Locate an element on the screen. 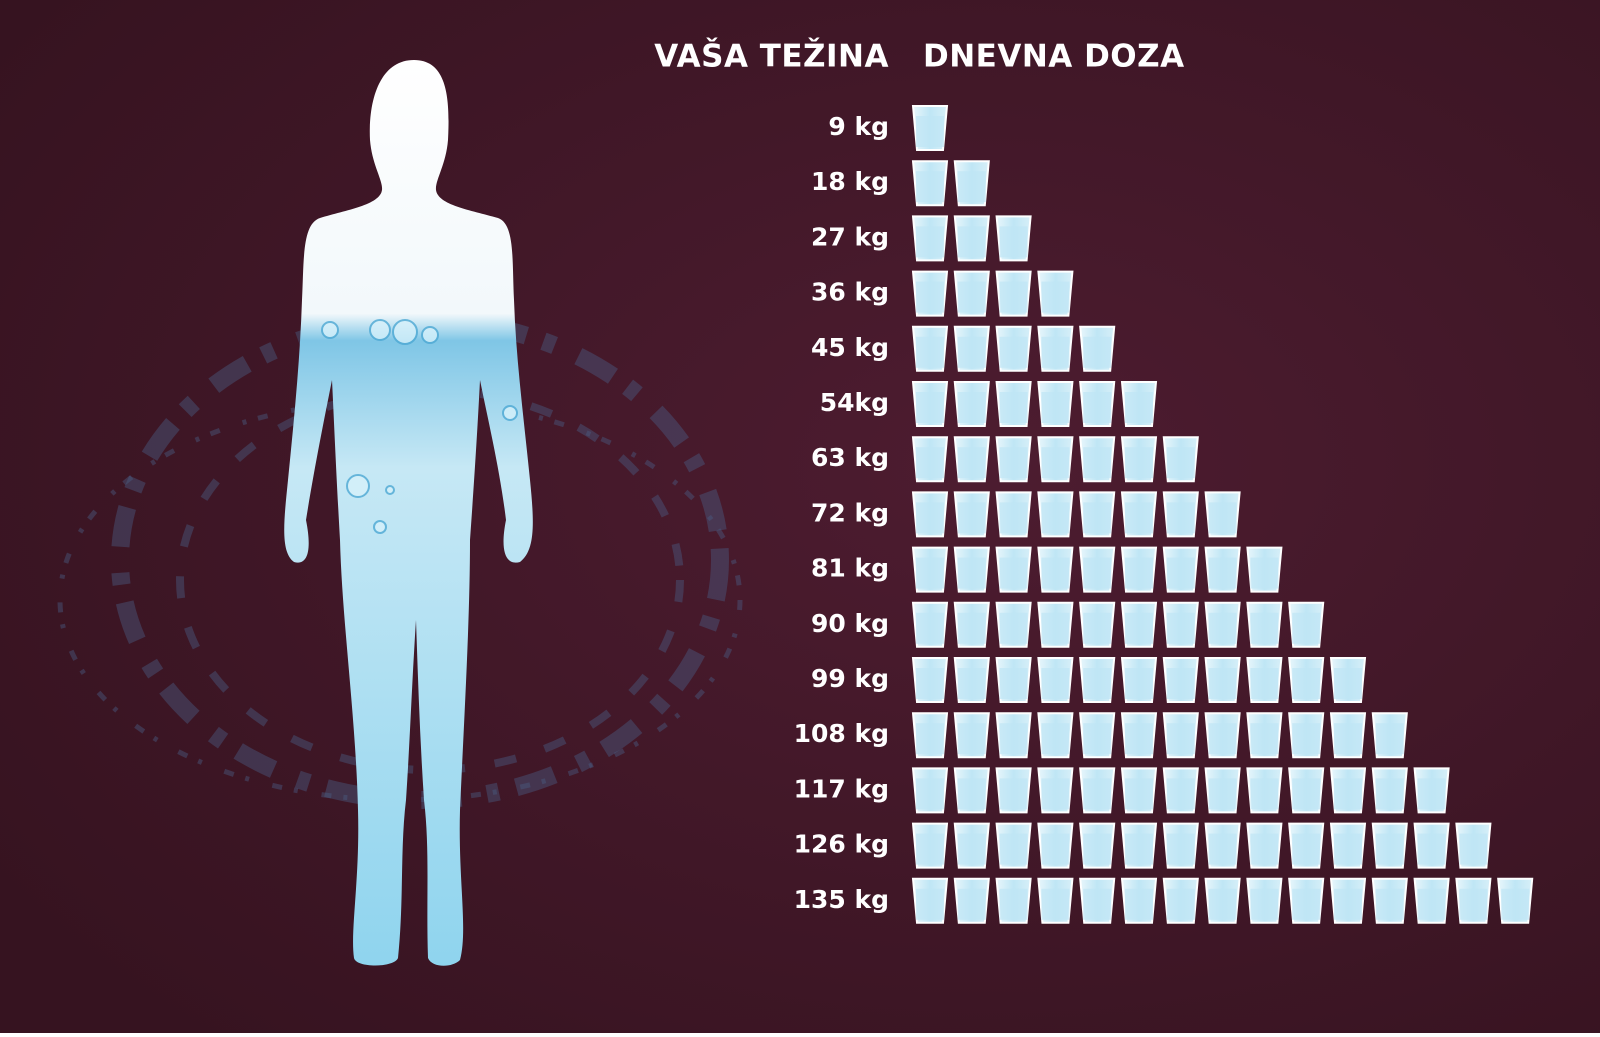 The image size is (1600, 1037). weight-label: 90 kg is located at coordinates (850, 623).